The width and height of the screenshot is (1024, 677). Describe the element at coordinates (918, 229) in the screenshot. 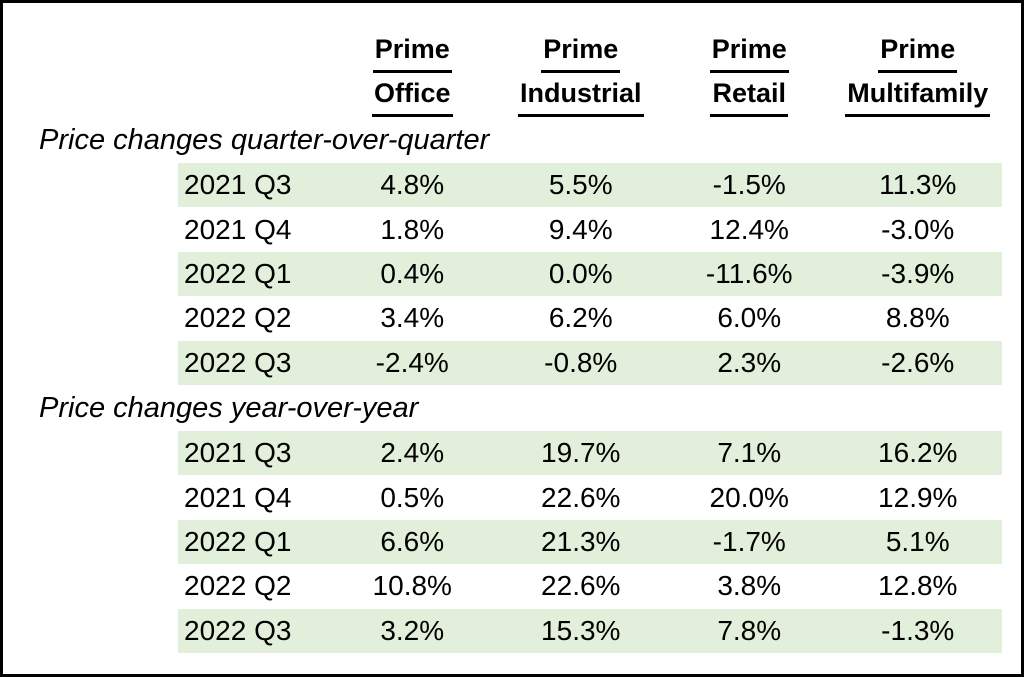

I see `cell-value: -3.0%` at that location.